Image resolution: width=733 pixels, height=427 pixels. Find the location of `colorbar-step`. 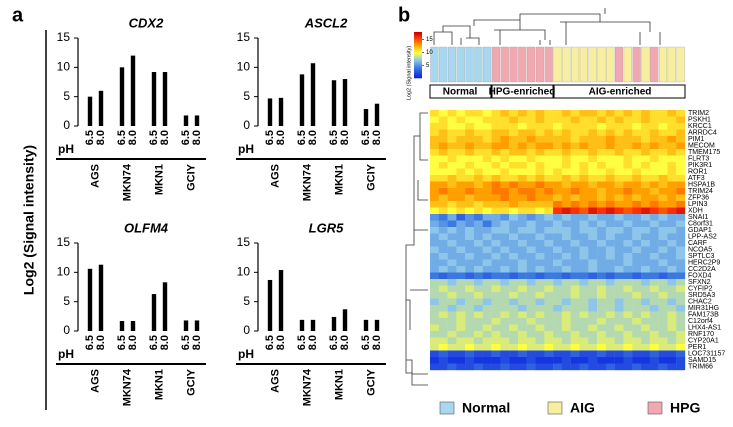

colorbar-step is located at coordinates (418, 60).